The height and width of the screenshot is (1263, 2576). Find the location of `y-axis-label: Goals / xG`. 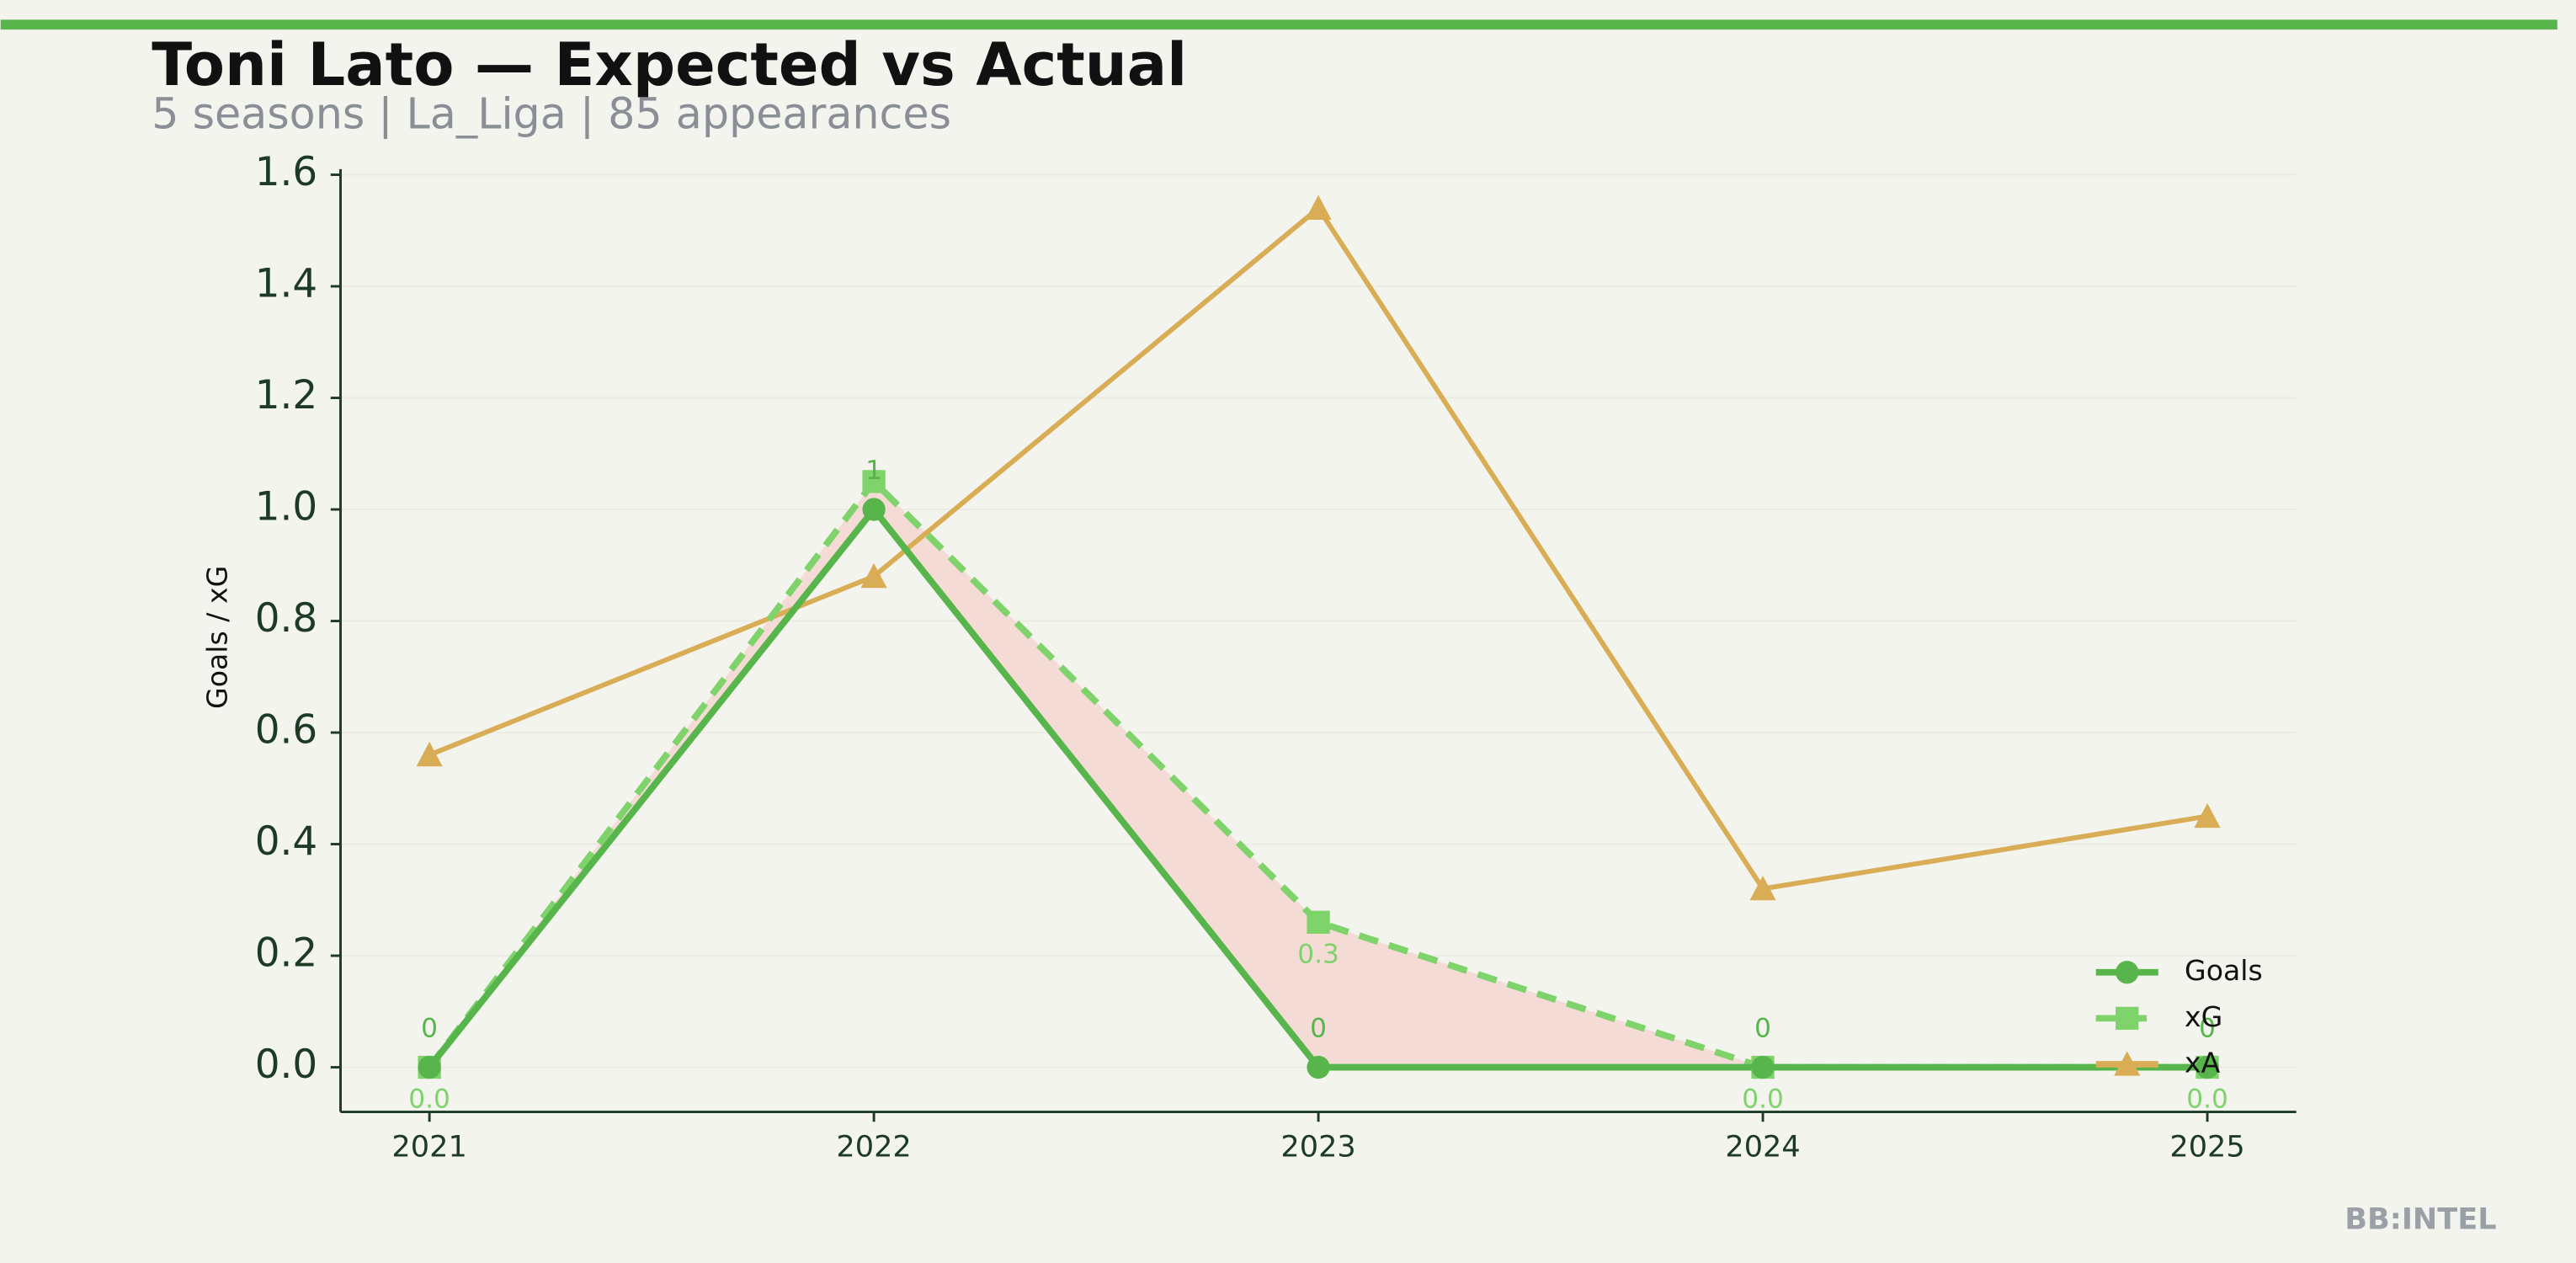

y-axis-label: Goals / xG is located at coordinates (217, 637).